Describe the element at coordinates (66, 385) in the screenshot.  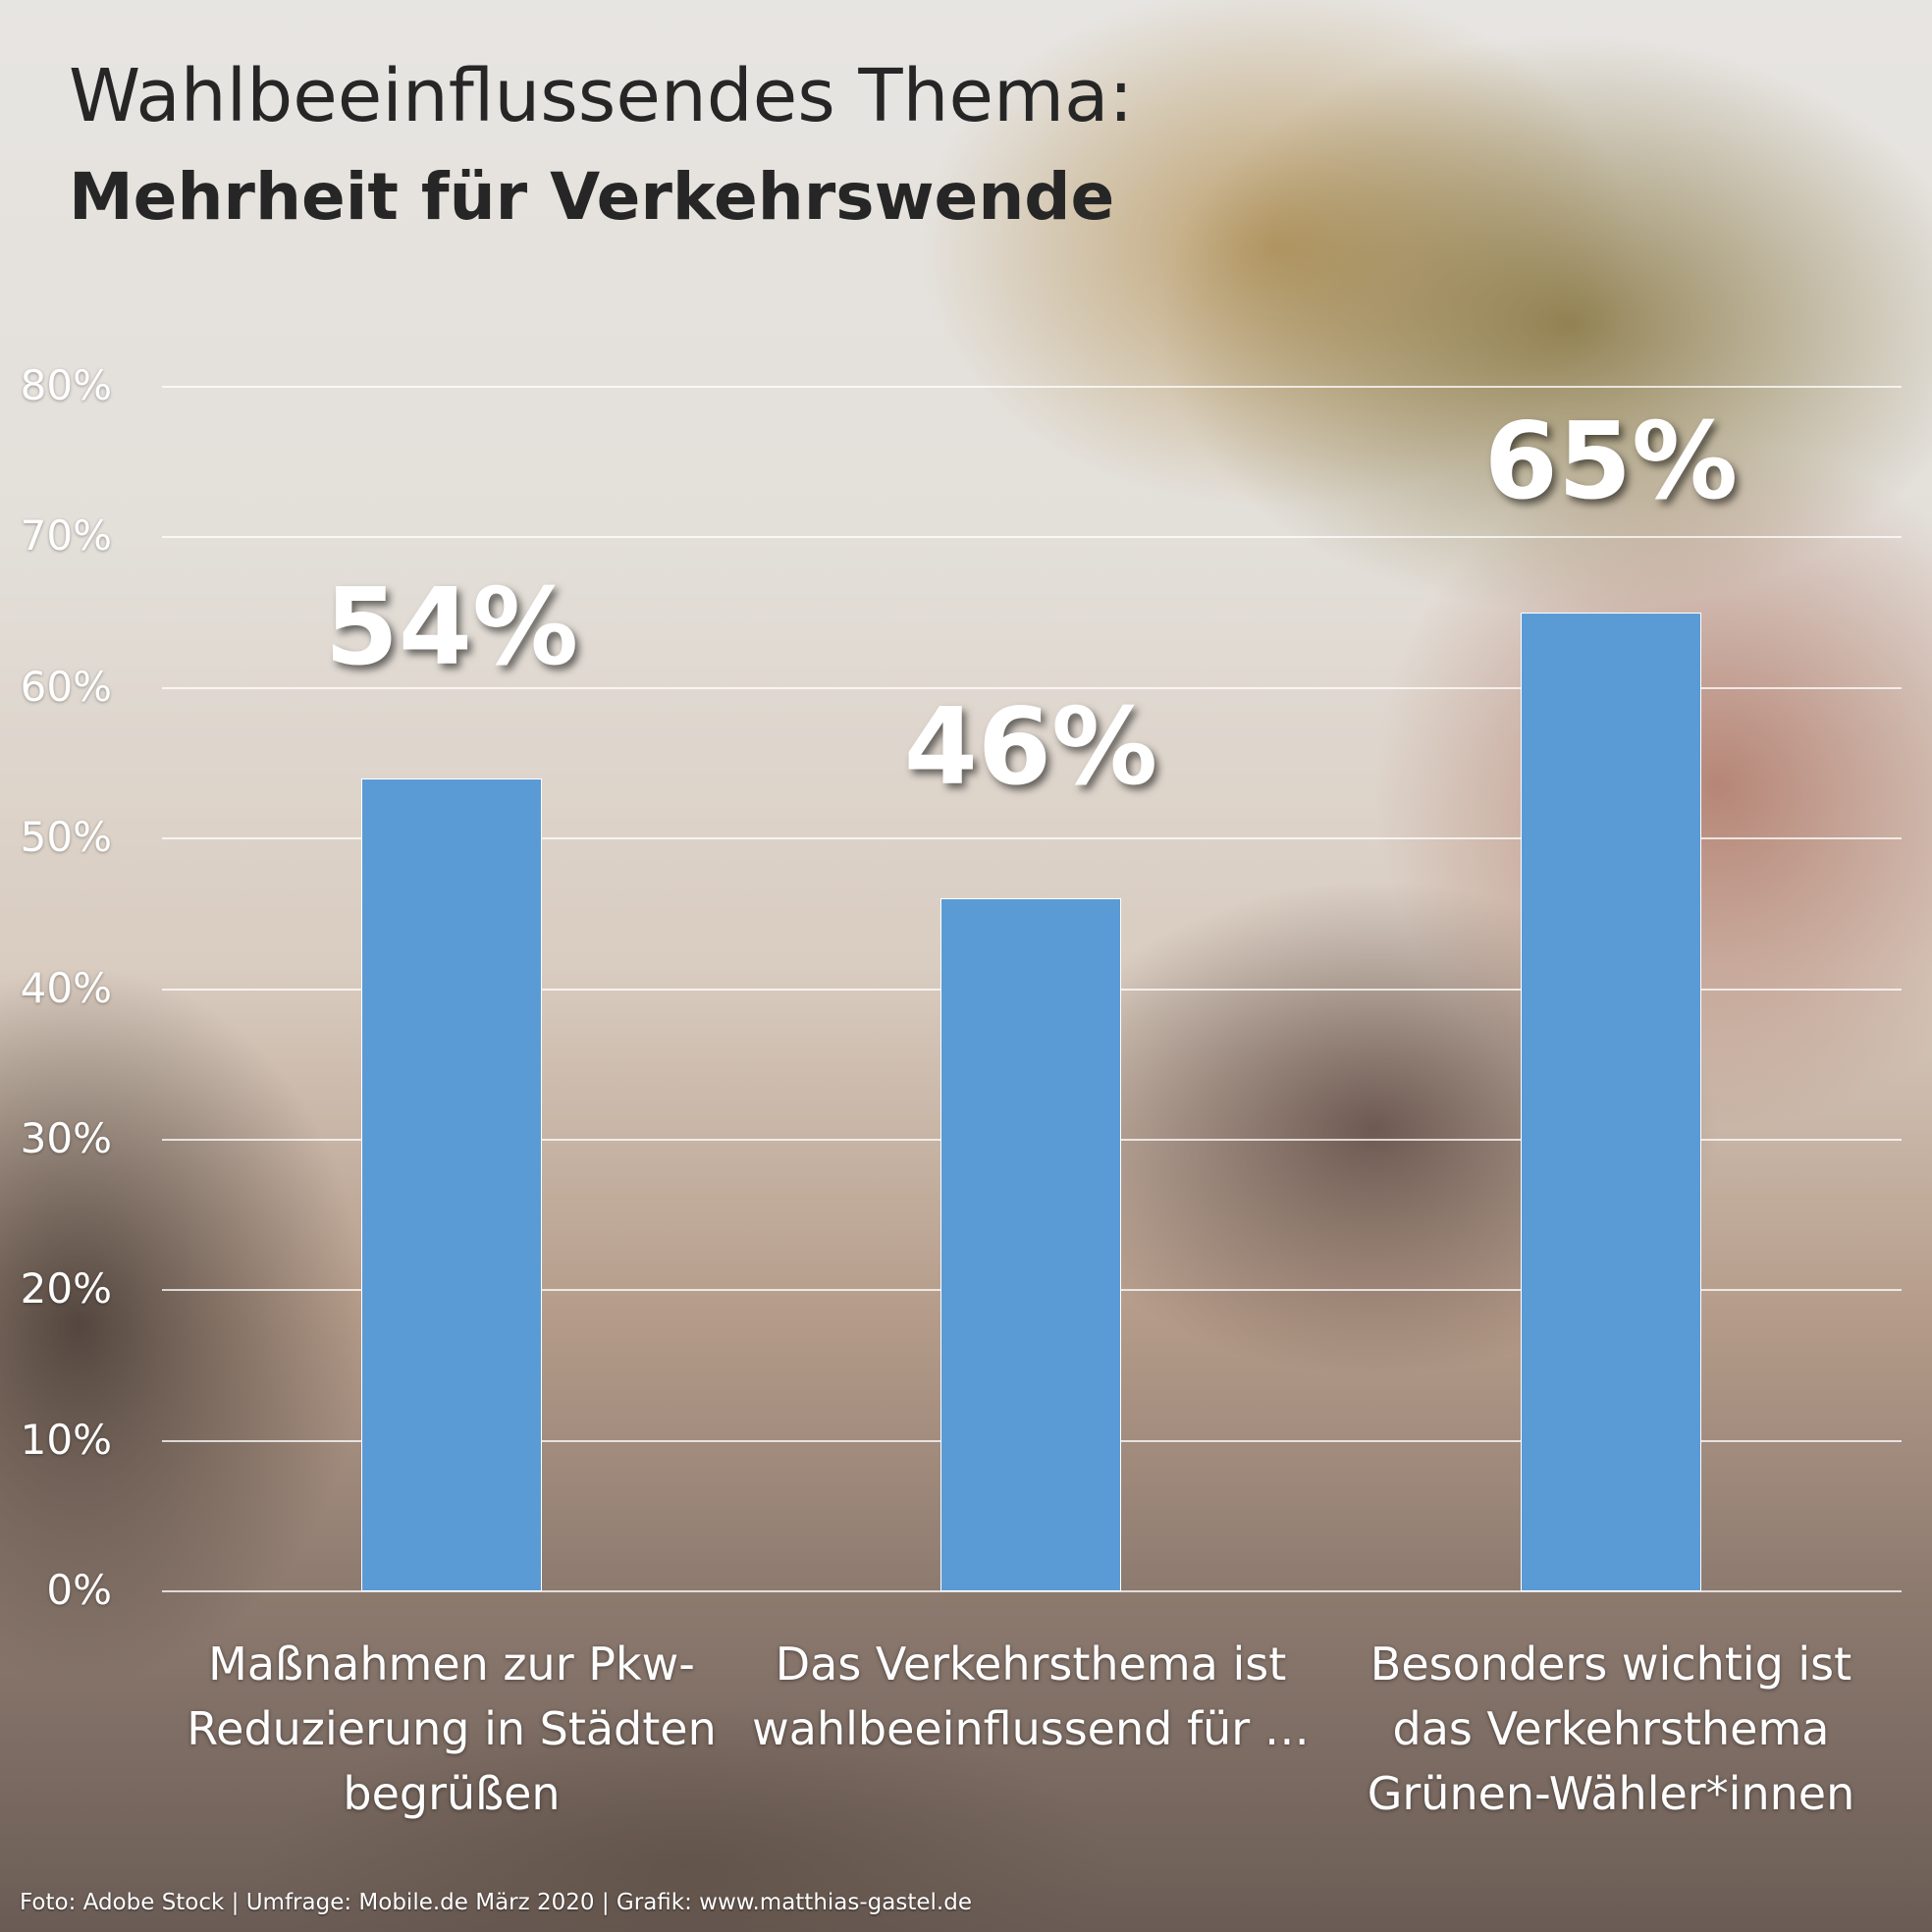
I see `y-tick-label: 80%` at that location.